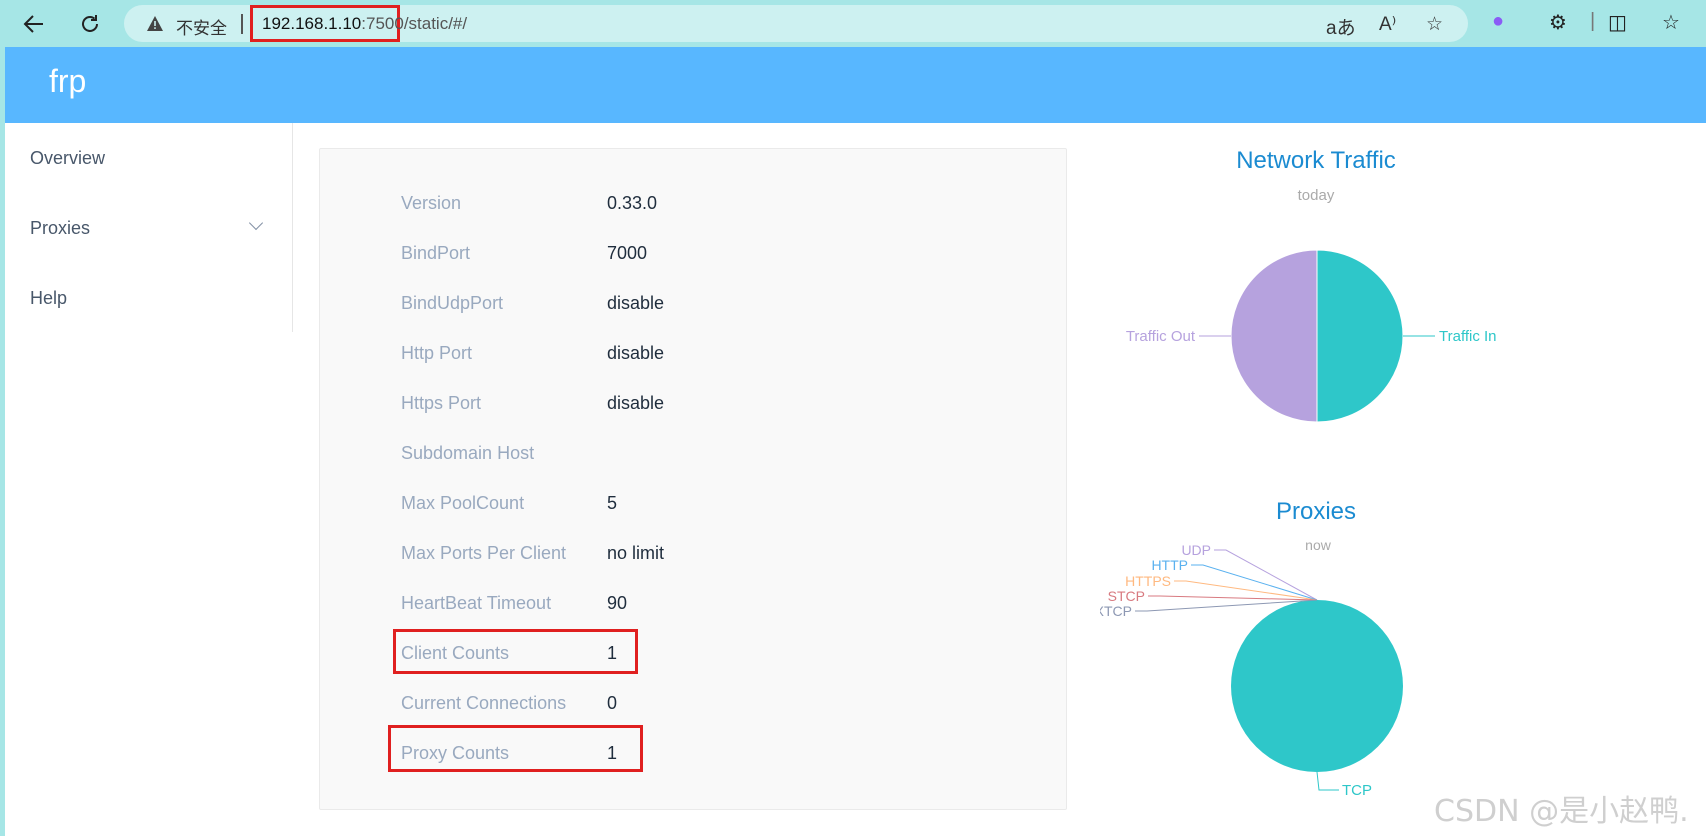 The height and width of the screenshot is (836, 1706). I want to click on info-label-https-port: Https Port, so click(441, 403).